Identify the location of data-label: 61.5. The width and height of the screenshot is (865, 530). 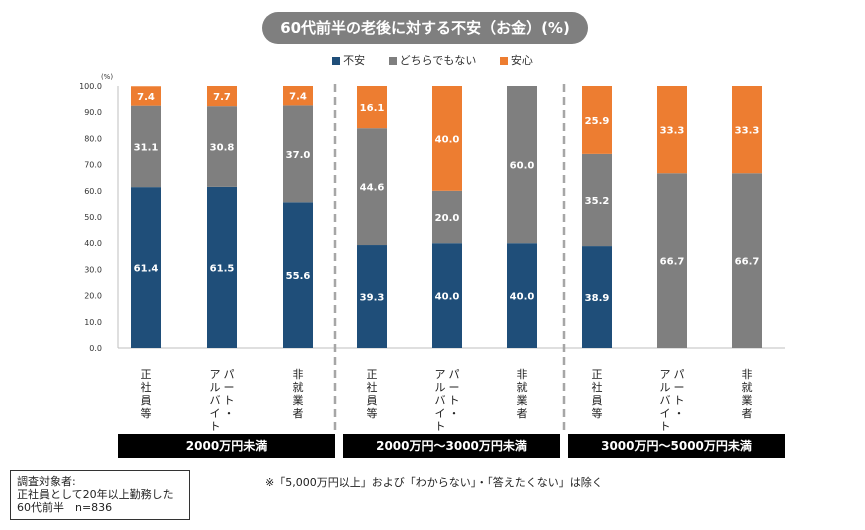
(222, 268).